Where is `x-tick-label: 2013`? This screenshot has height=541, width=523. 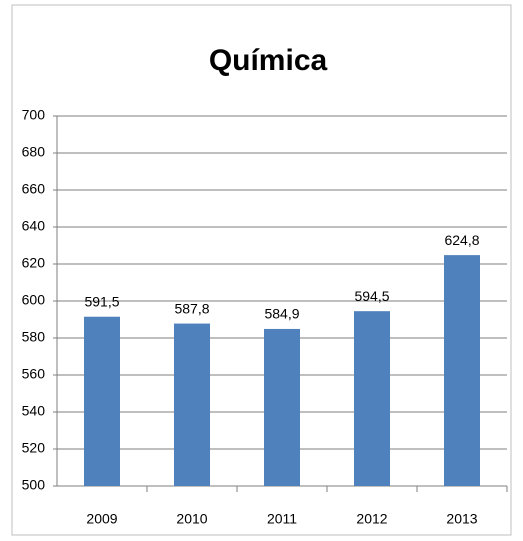
x-tick-label: 2013 is located at coordinates (461, 519).